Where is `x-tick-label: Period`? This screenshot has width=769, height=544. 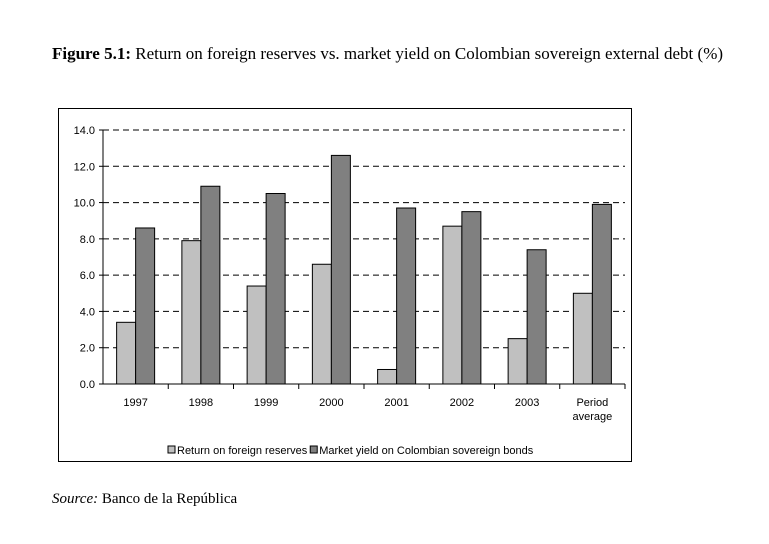 x-tick-label: Period is located at coordinates (592, 403).